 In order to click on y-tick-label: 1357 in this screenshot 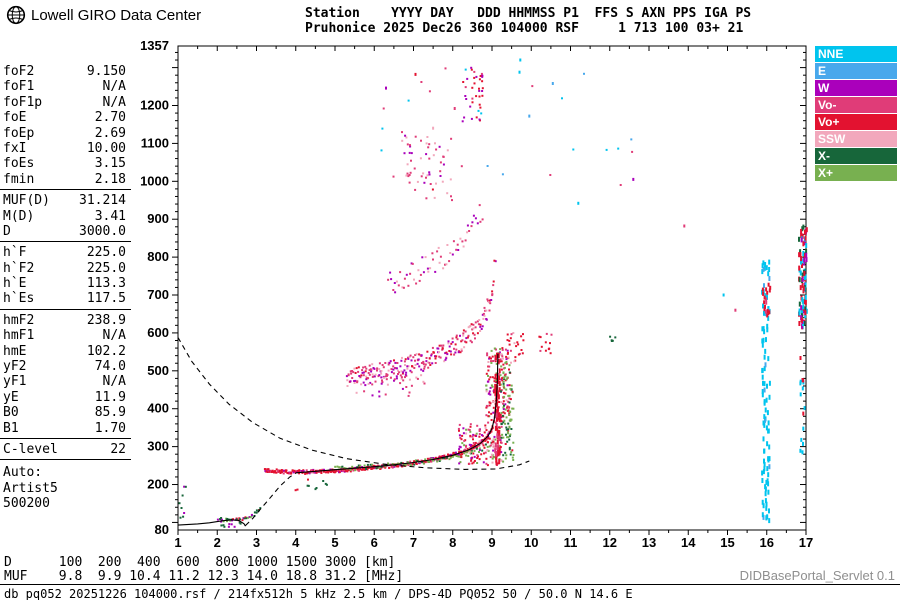, I will do `click(154, 45)`.